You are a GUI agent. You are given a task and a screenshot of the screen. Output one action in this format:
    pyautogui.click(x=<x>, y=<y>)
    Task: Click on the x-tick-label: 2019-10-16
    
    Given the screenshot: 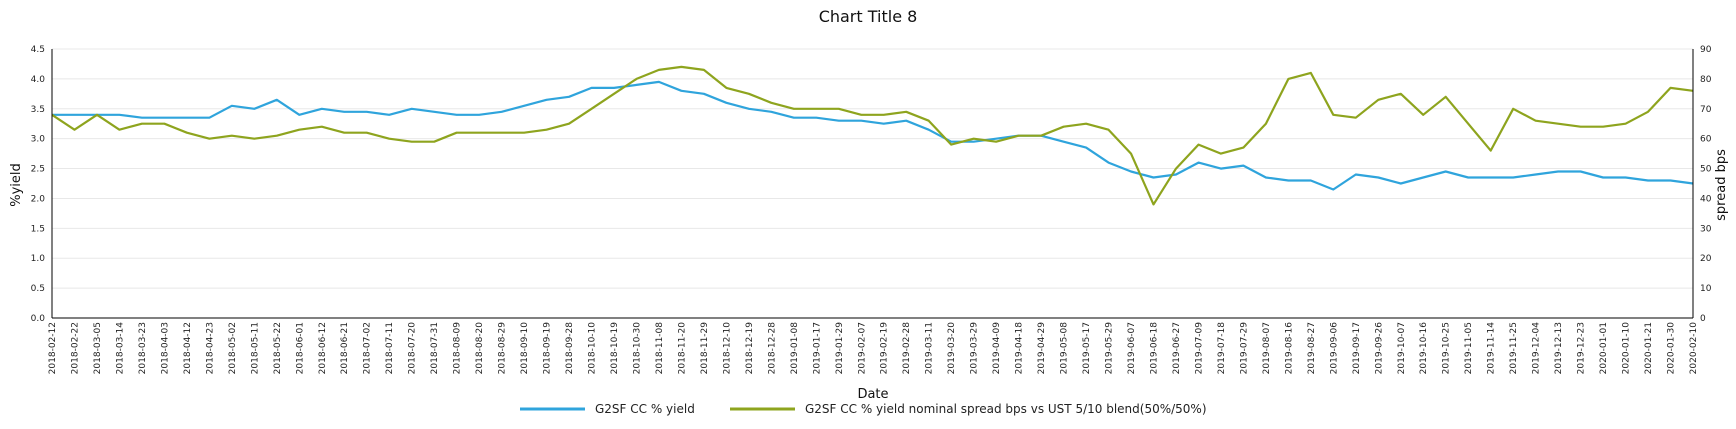 What is the action you would take?
    pyautogui.click(x=1424, y=348)
    